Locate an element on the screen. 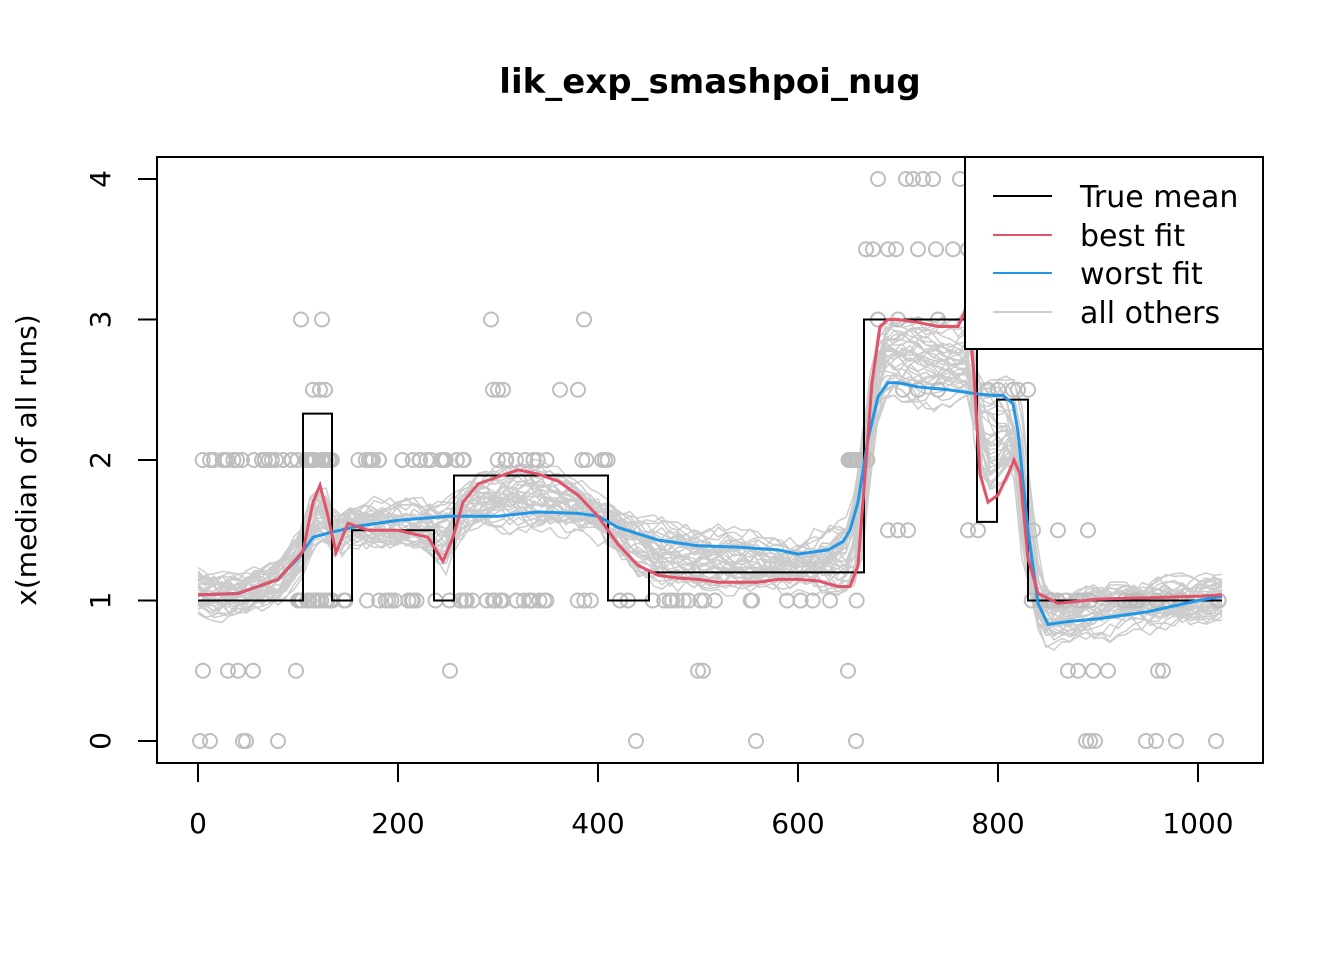 Image resolution: width=1344 pixels, height=960 pixels. y-tick-label: 2 is located at coordinates (100, 460).